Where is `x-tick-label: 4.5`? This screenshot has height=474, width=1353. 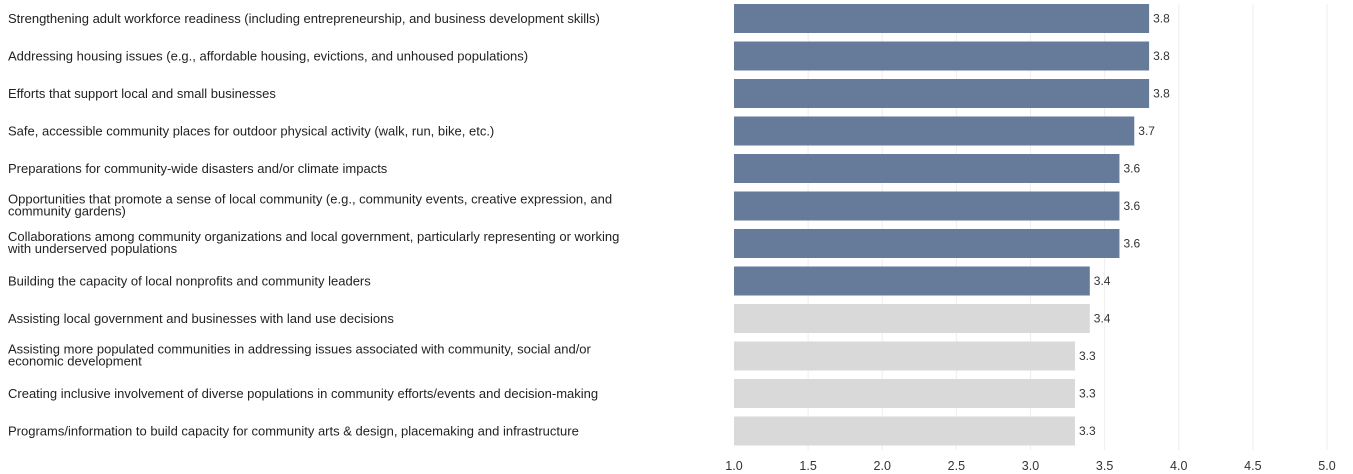 x-tick-label: 4.5 is located at coordinates (1252, 466).